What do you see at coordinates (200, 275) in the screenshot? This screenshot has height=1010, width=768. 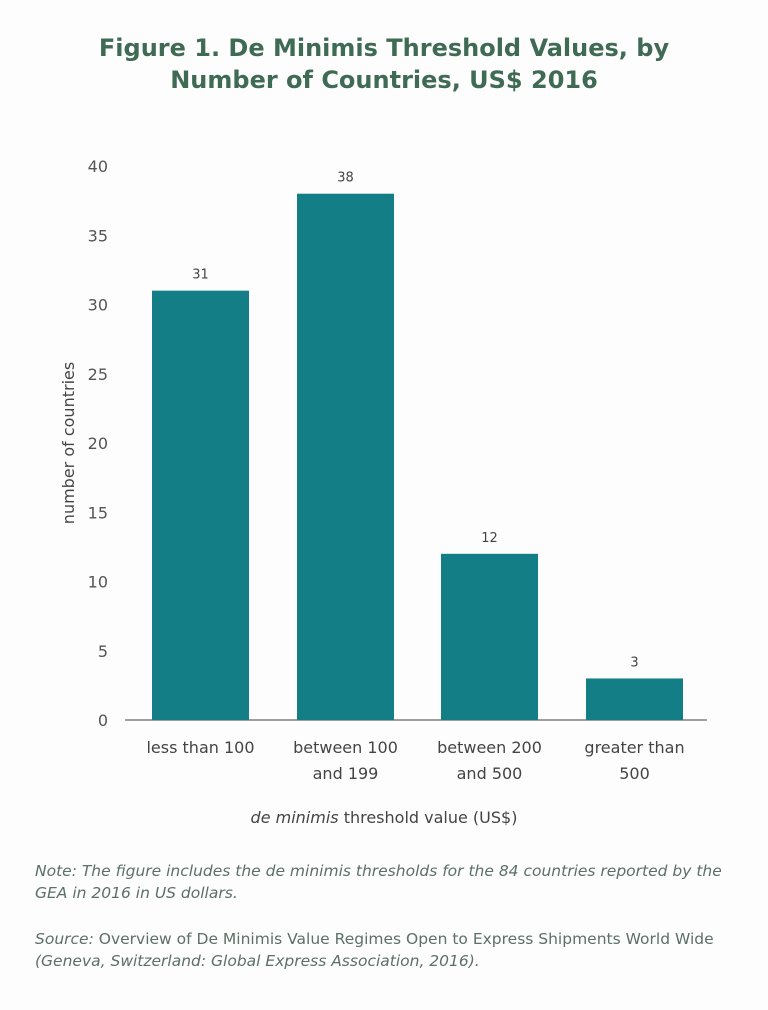 I see `data-label: 31` at bounding box center [200, 275].